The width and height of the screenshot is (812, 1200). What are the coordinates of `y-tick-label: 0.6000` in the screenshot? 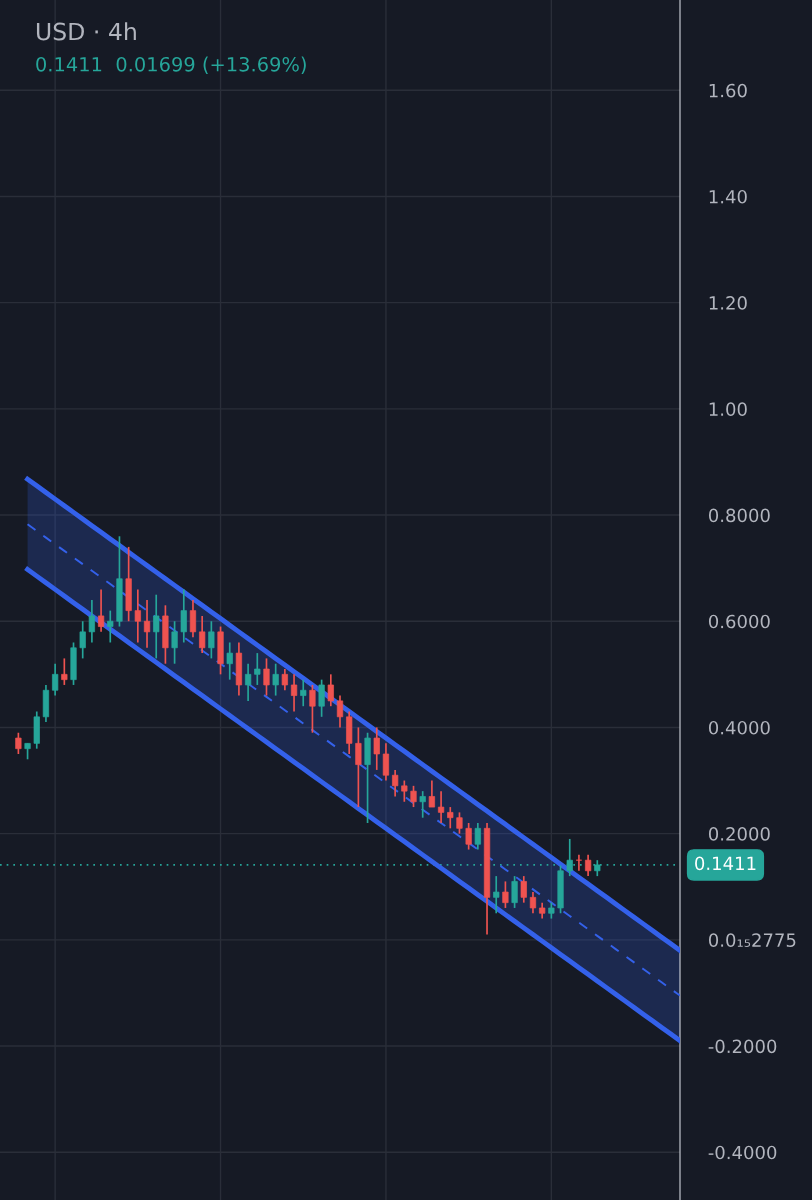 It's located at (739, 621).